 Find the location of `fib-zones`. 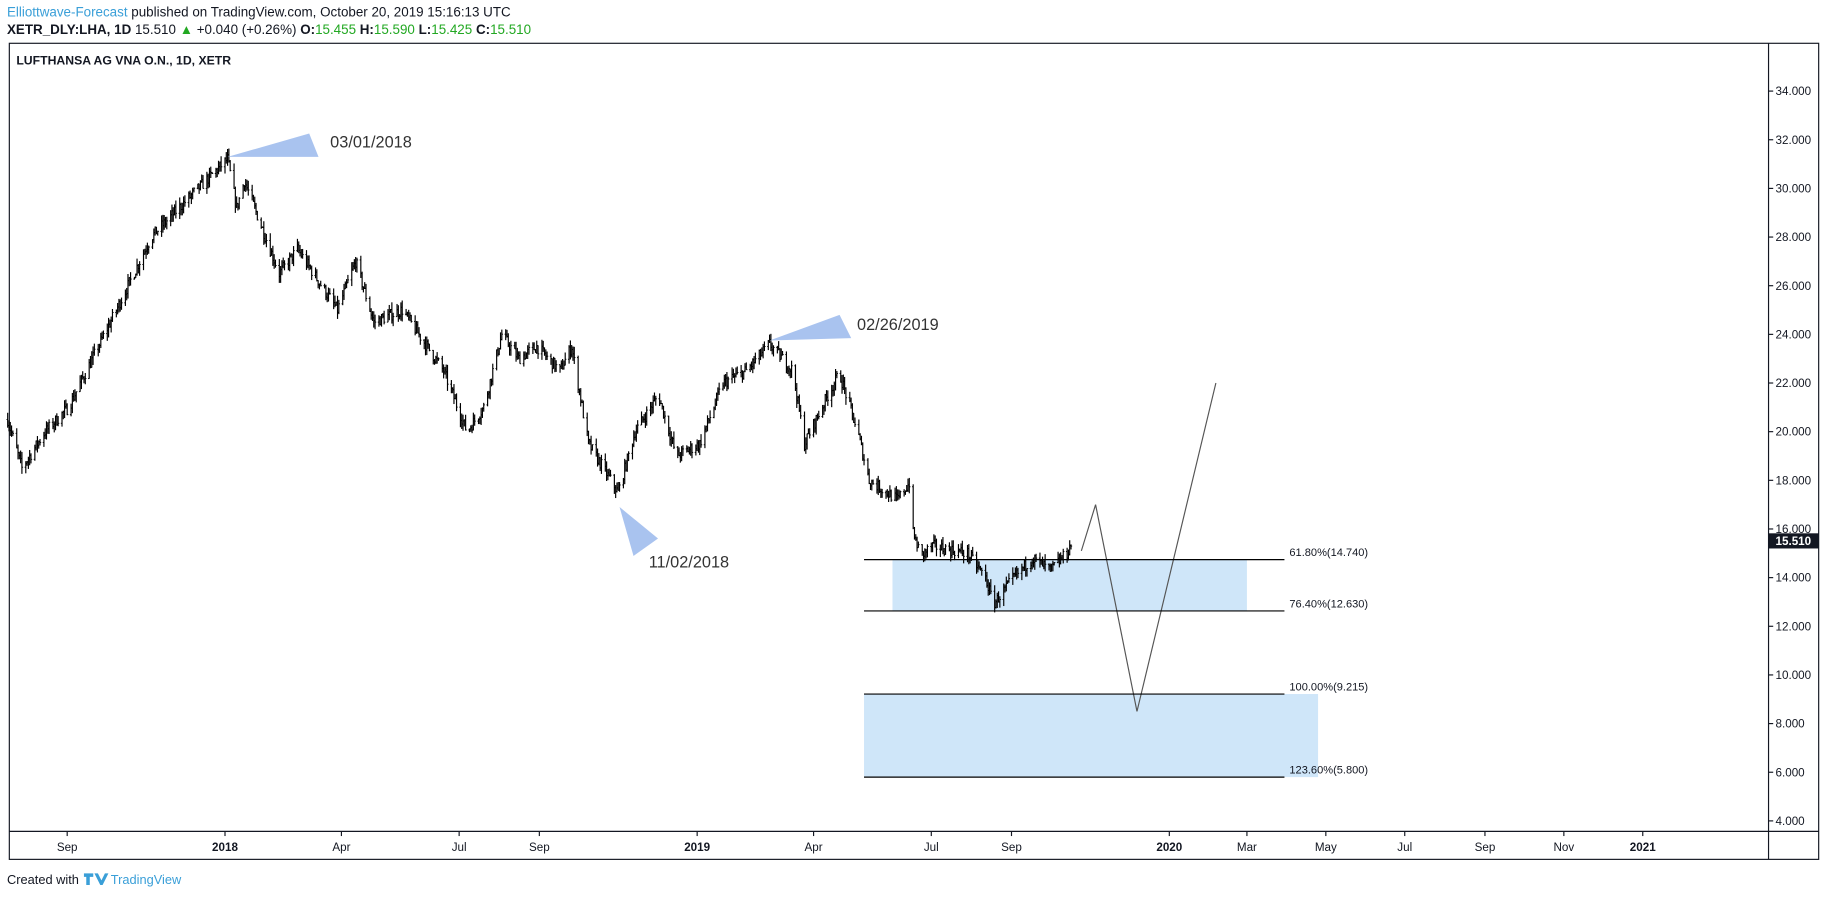

fib-zones is located at coordinates (1091, 668).